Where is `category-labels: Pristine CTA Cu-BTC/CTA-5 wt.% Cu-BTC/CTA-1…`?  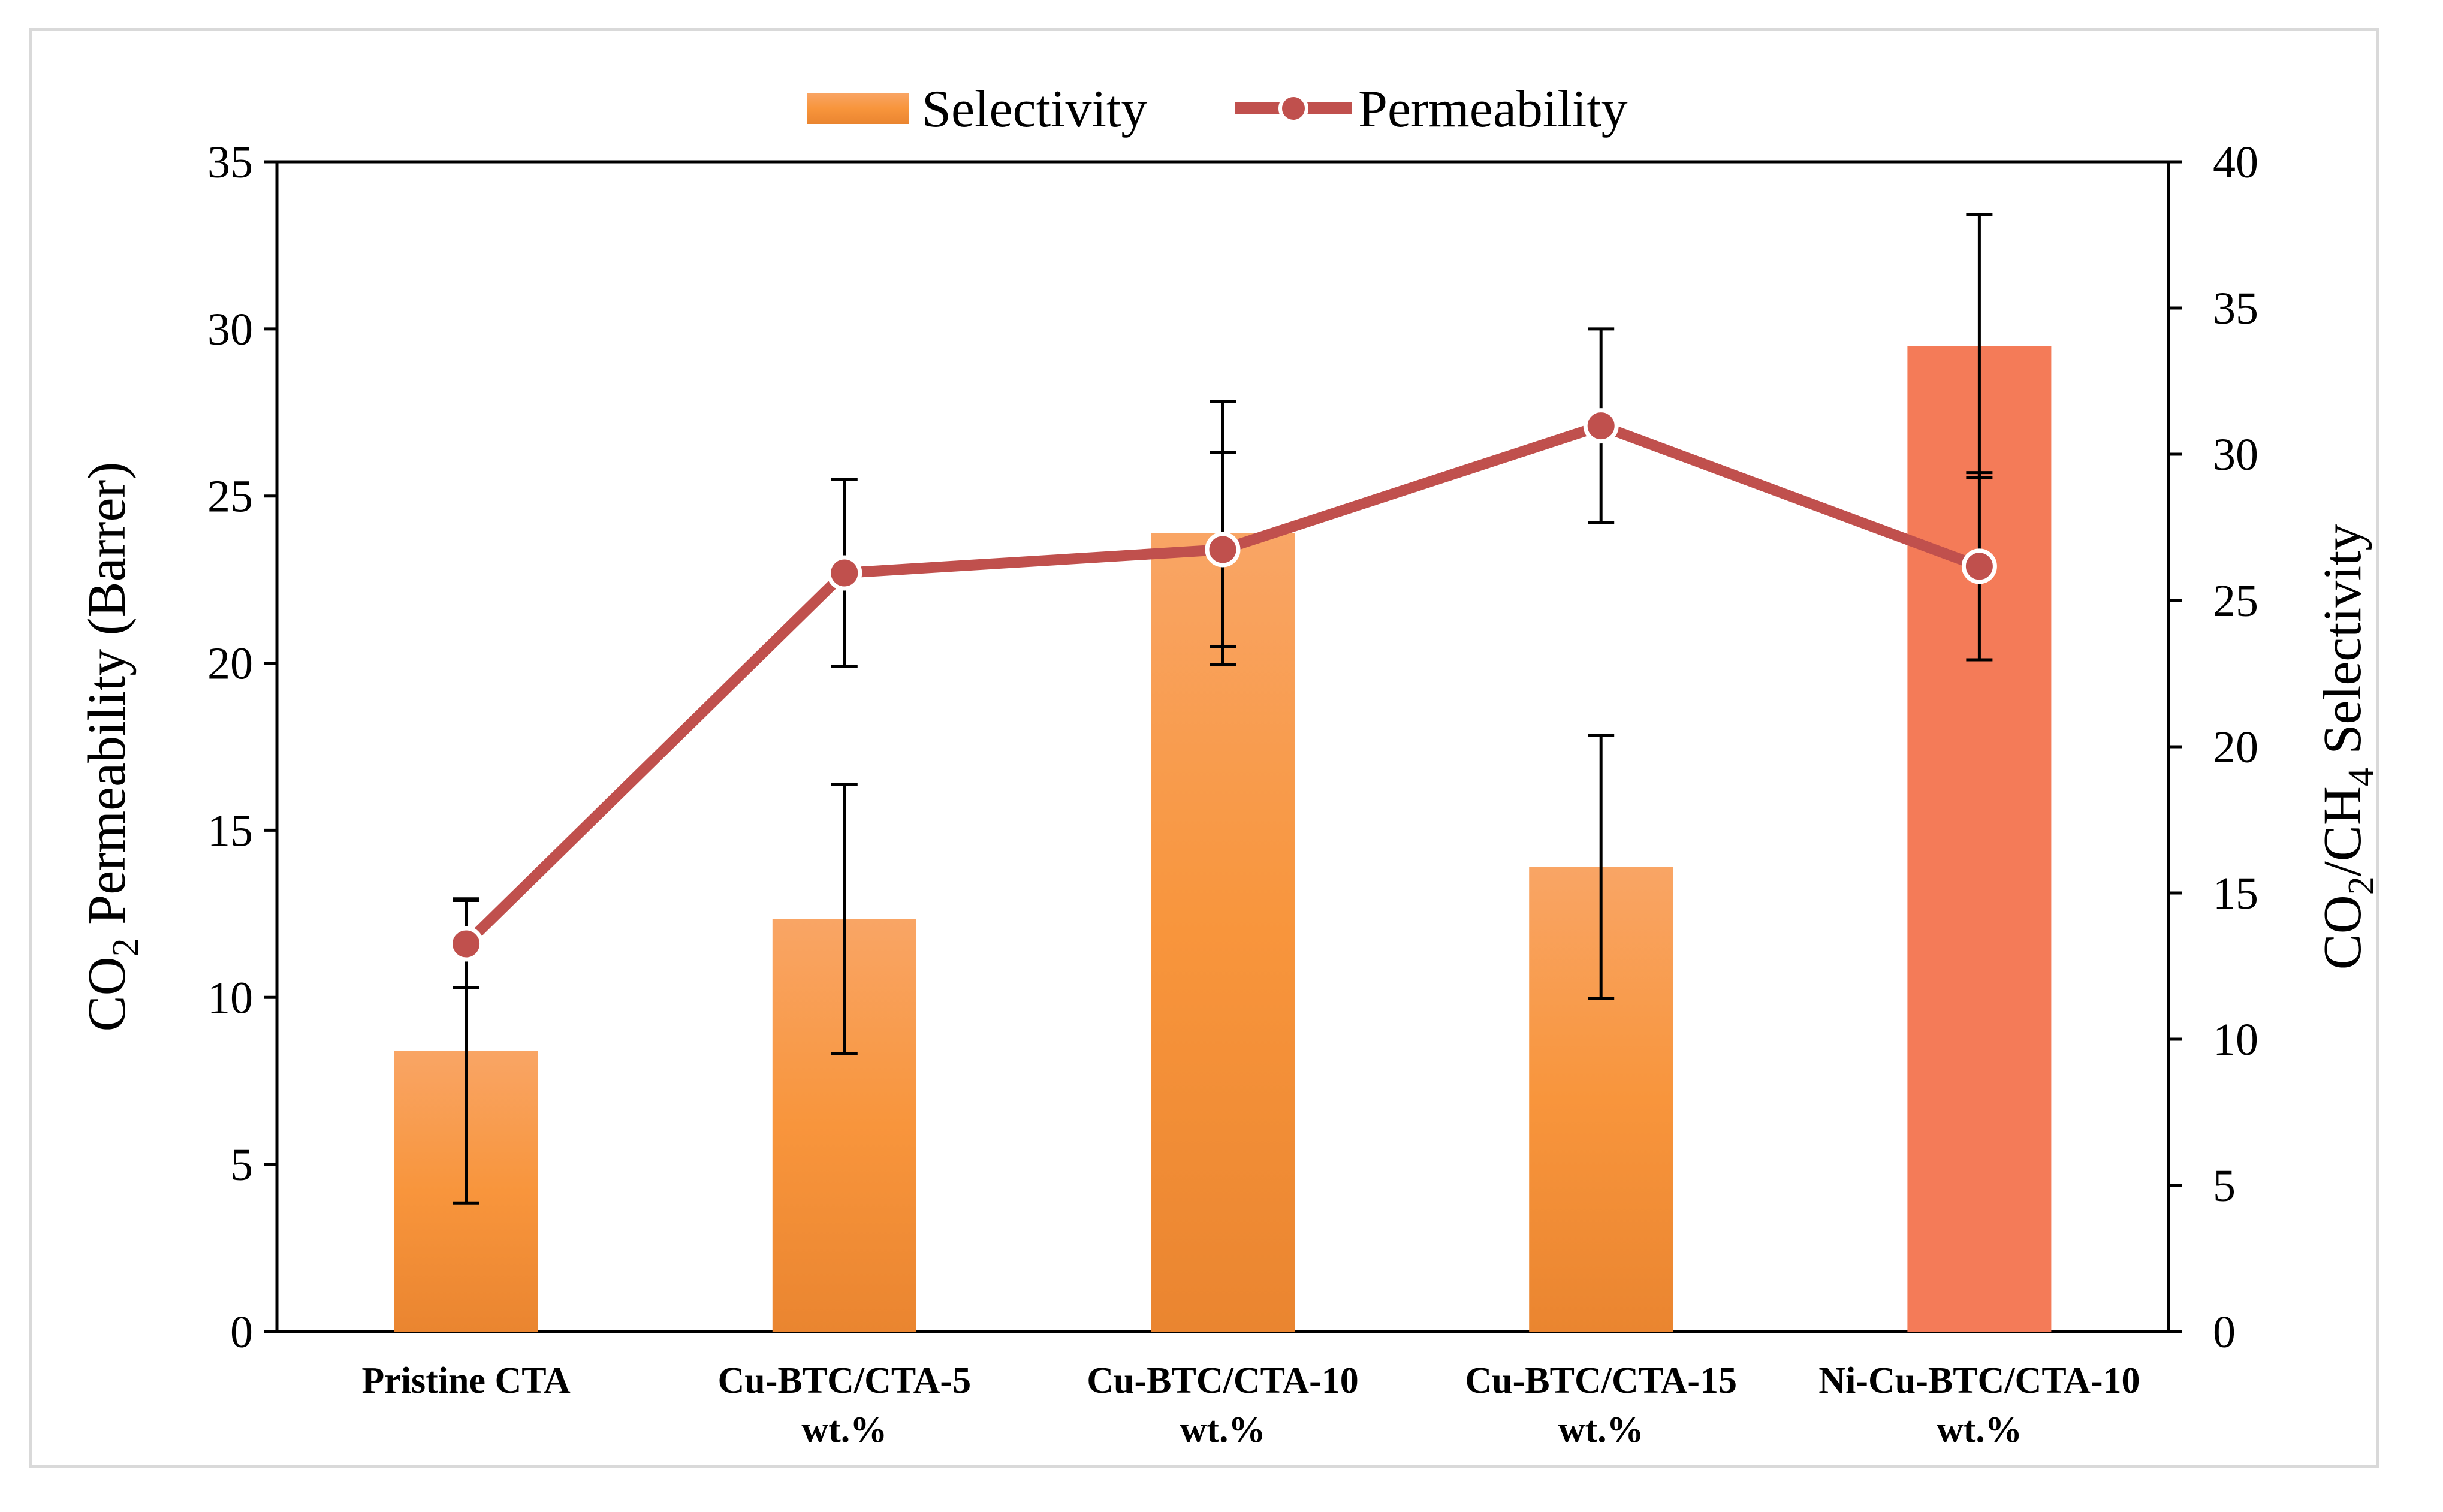 category-labels: Pristine CTA Cu-BTC/CTA-5 wt.% Cu-BTC/CTA-1… is located at coordinates (1250, 1405).